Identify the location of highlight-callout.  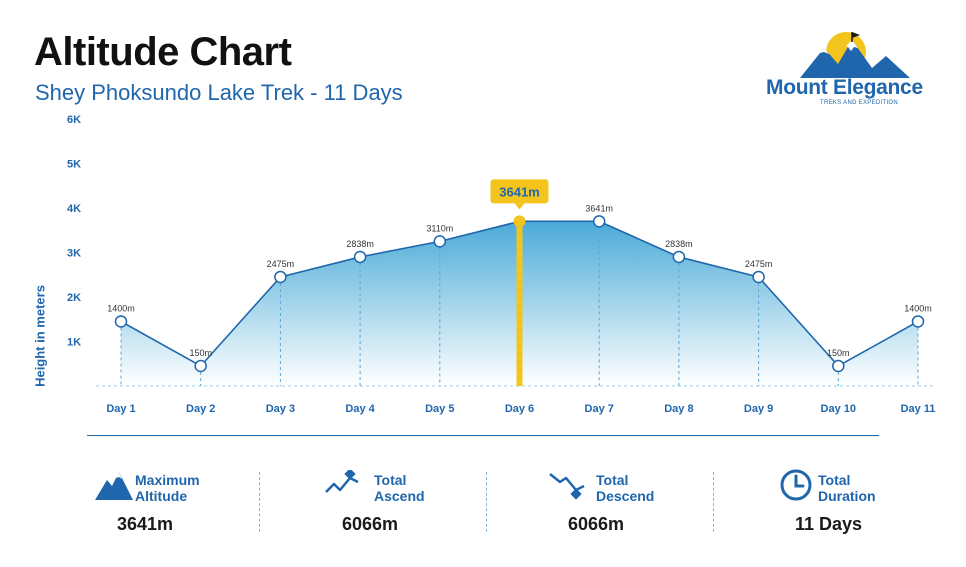
(519, 191).